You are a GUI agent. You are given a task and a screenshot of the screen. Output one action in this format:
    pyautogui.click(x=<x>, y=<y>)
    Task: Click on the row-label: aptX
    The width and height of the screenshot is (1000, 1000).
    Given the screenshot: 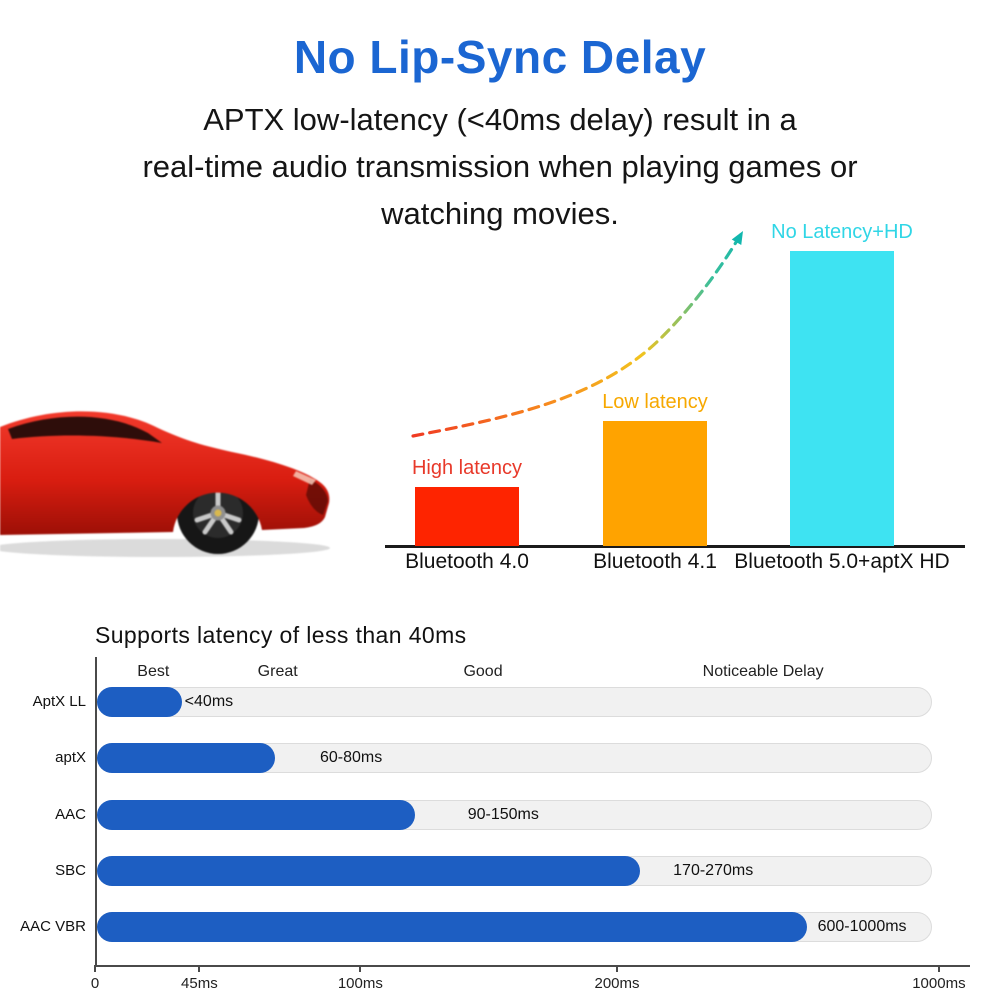 What is the action you would take?
    pyautogui.click(x=70, y=757)
    